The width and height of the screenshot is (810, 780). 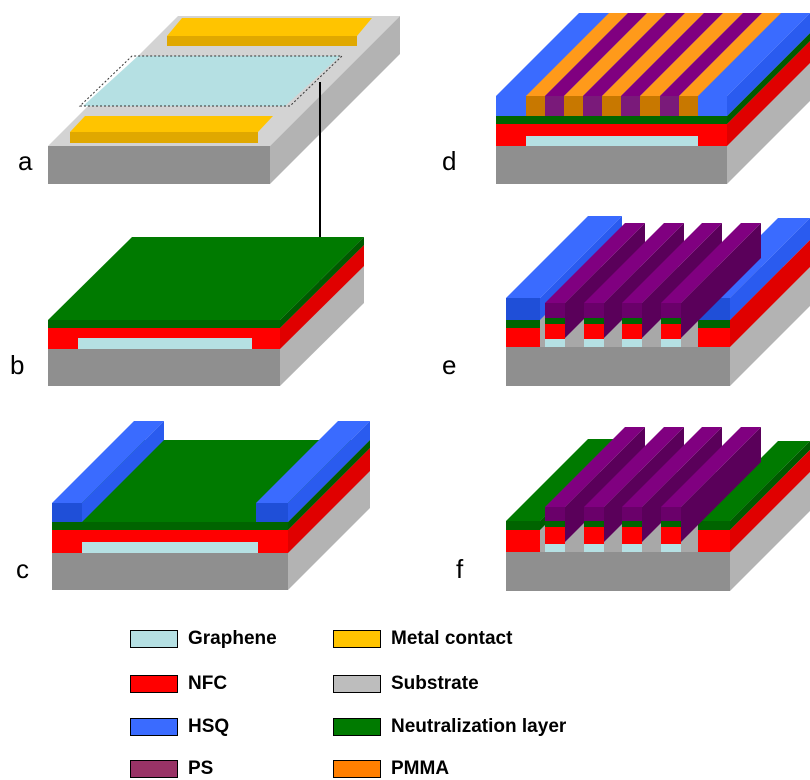 I want to click on pmma-swatch, so click(x=357, y=769).